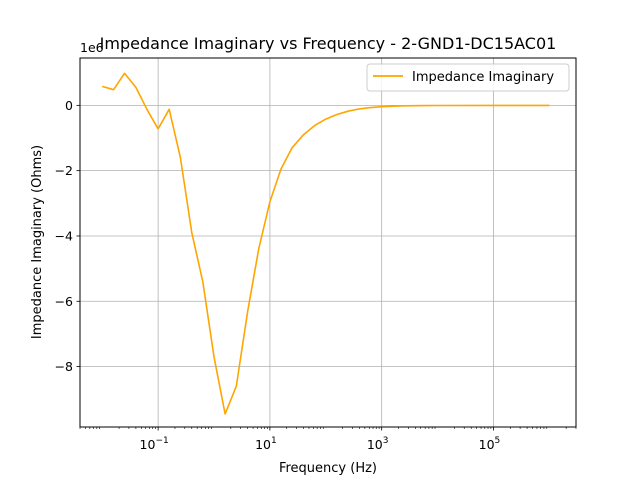 The width and height of the screenshot is (640, 480). What do you see at coordinates (64, 235) in the screenshot?
I see `y-tick-label: −4` at bounding box center [64, 235].